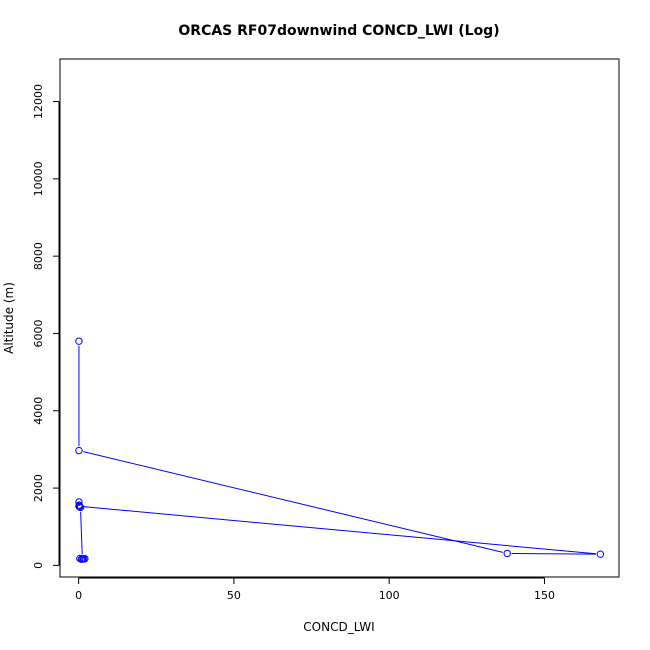  What do you see at coordinates (38, 256) in the screenshot?
I see `y-tick-label: 8000` at bounding box center [38, 256].